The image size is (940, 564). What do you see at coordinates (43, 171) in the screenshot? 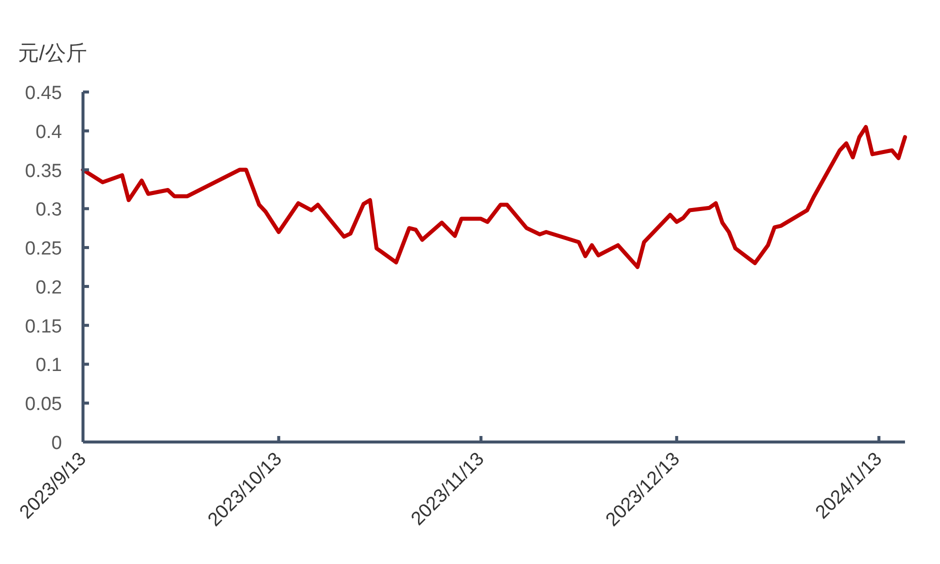
I see `y-tick-label: 0.35` at bounding box center [43, 171].